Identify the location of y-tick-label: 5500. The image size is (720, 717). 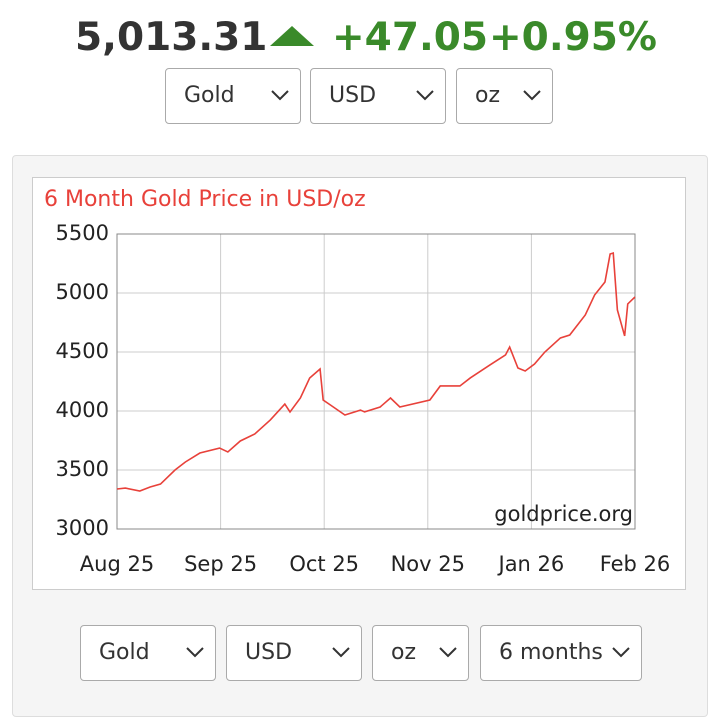
(82, 233).